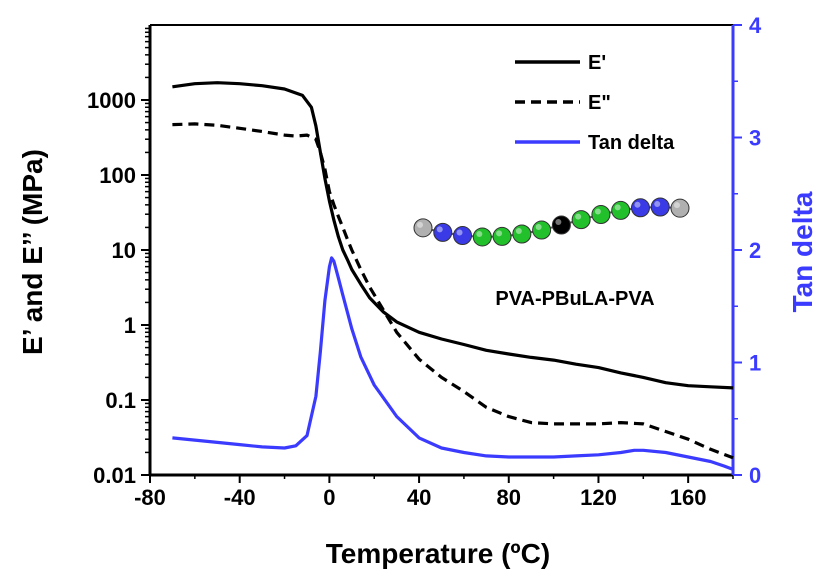 The width and height of the screenshot is (817, 573). Describe the element at coordinates (755, 363) in the screenshot. I see `y-right-tick-label: 1` at that location.